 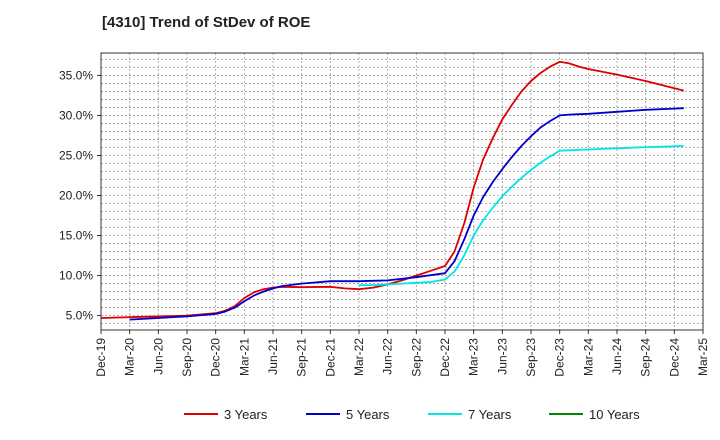 I want to click on x-tick-label: Sep-21, so click(x=302, y=357).